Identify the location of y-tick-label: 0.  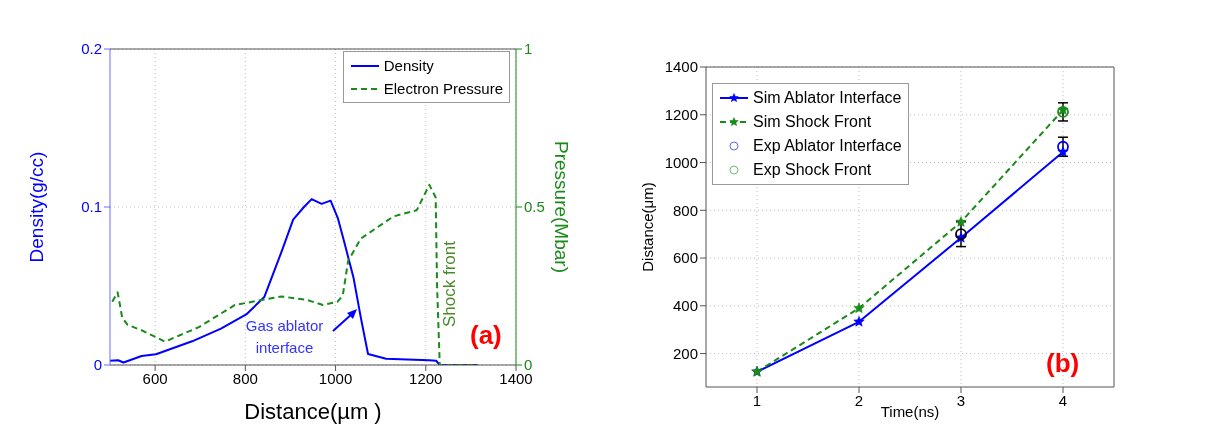
(97, 365).